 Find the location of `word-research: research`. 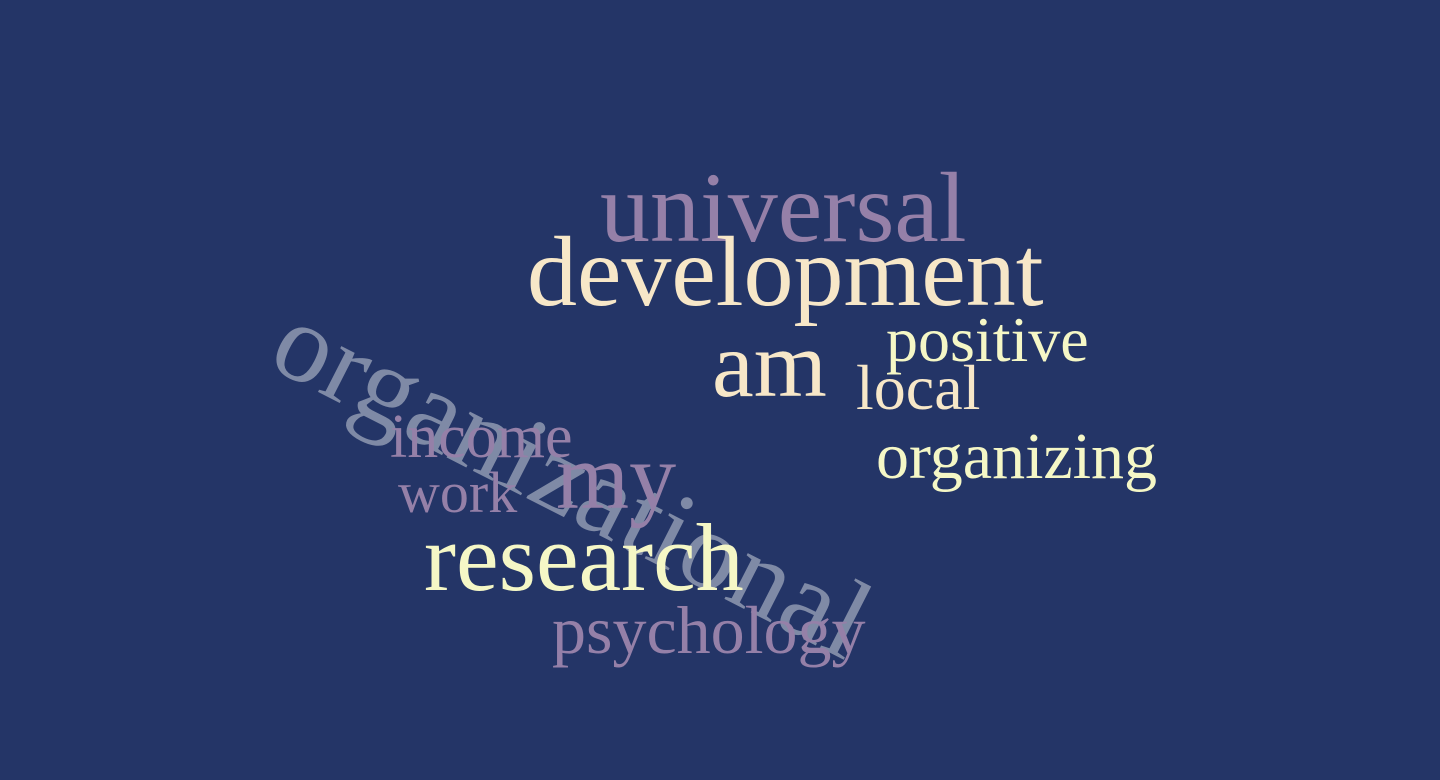

word-research: research is located at coordinates (584, 557).